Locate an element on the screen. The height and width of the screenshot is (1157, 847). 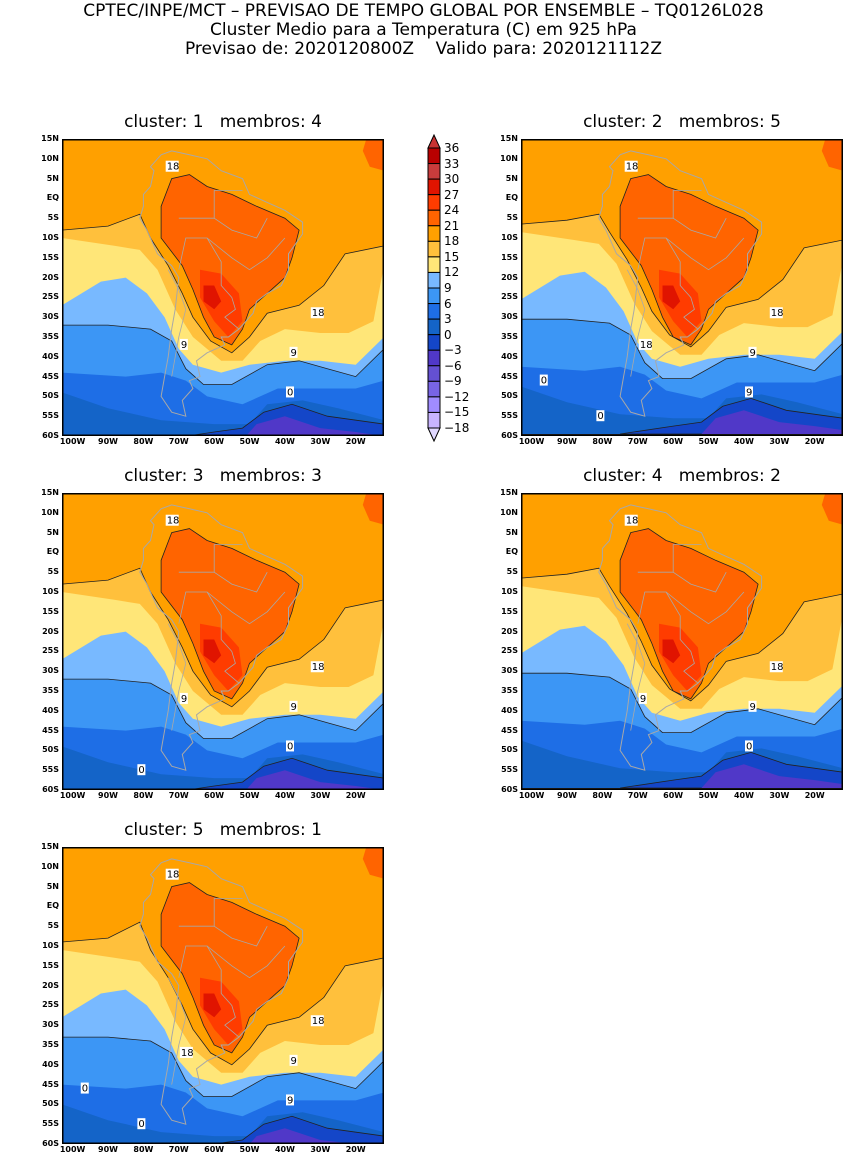
longitude-tick-label: 70W is located at coordinates (637, 441).